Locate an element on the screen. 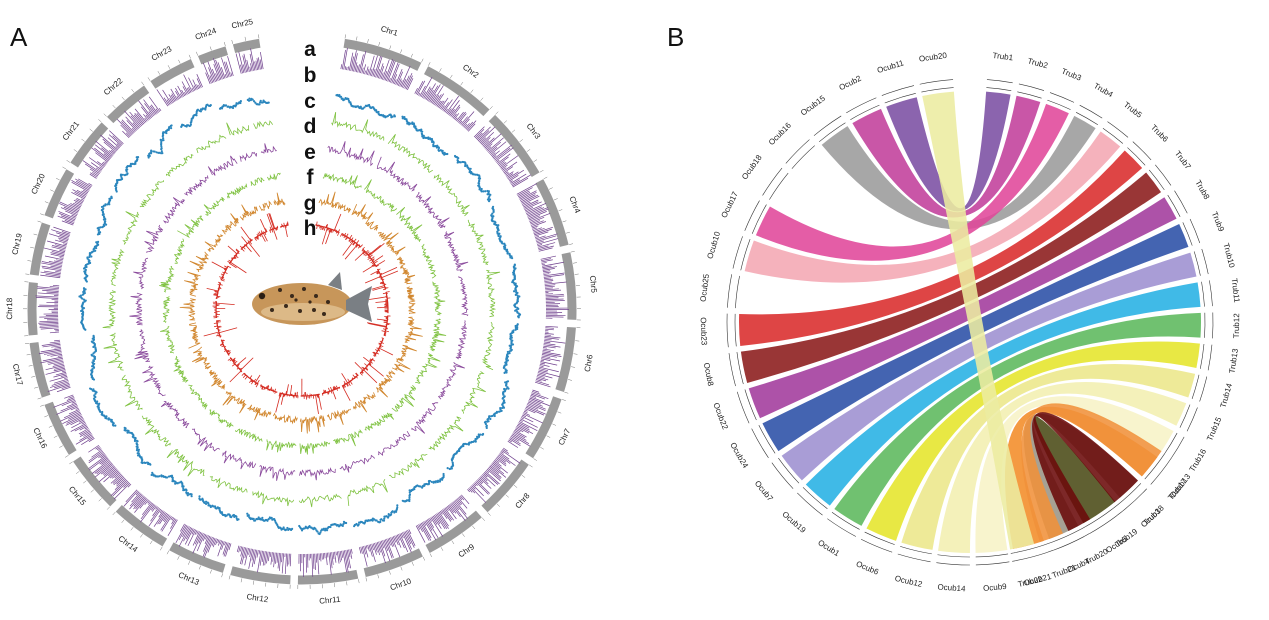 The width and height of the screenshot is (1269, 620). ocub-chromosome-label: Ocub4 is located at coordinates (1079, 565).